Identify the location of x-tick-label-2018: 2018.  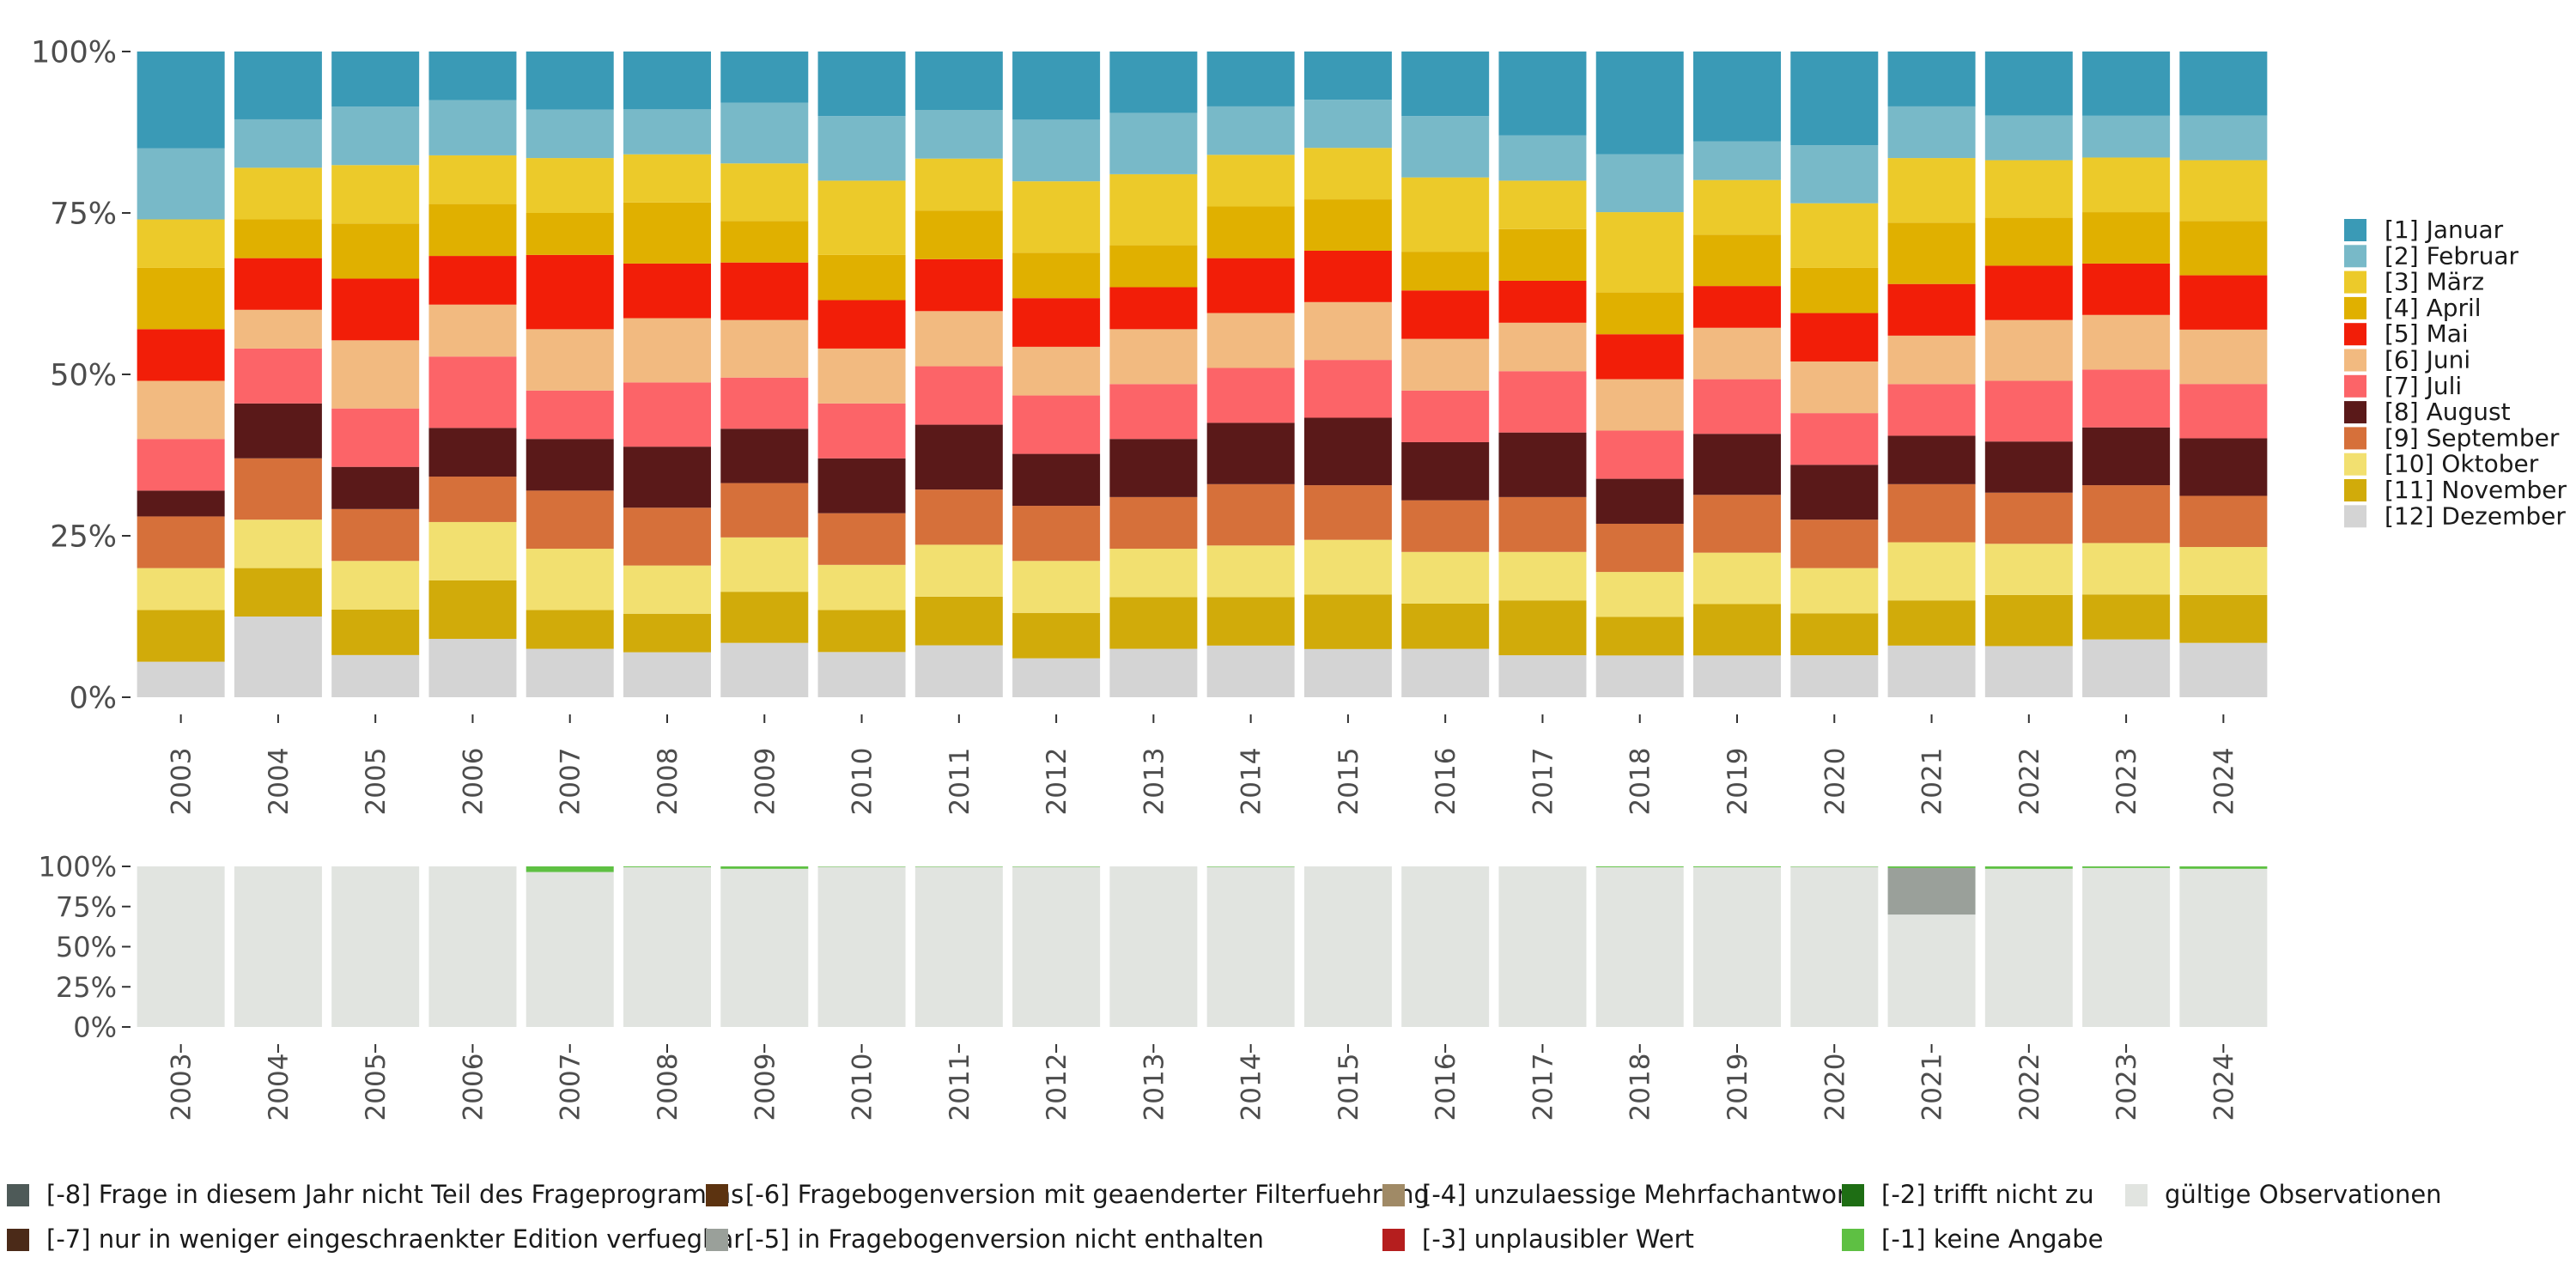
(1641, 1087).